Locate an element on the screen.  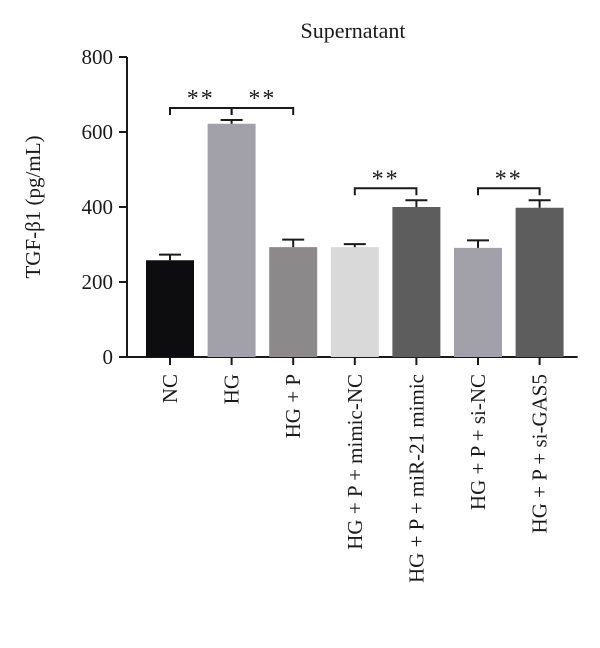
category-label: HG + P is located at coordinates (293, 406).